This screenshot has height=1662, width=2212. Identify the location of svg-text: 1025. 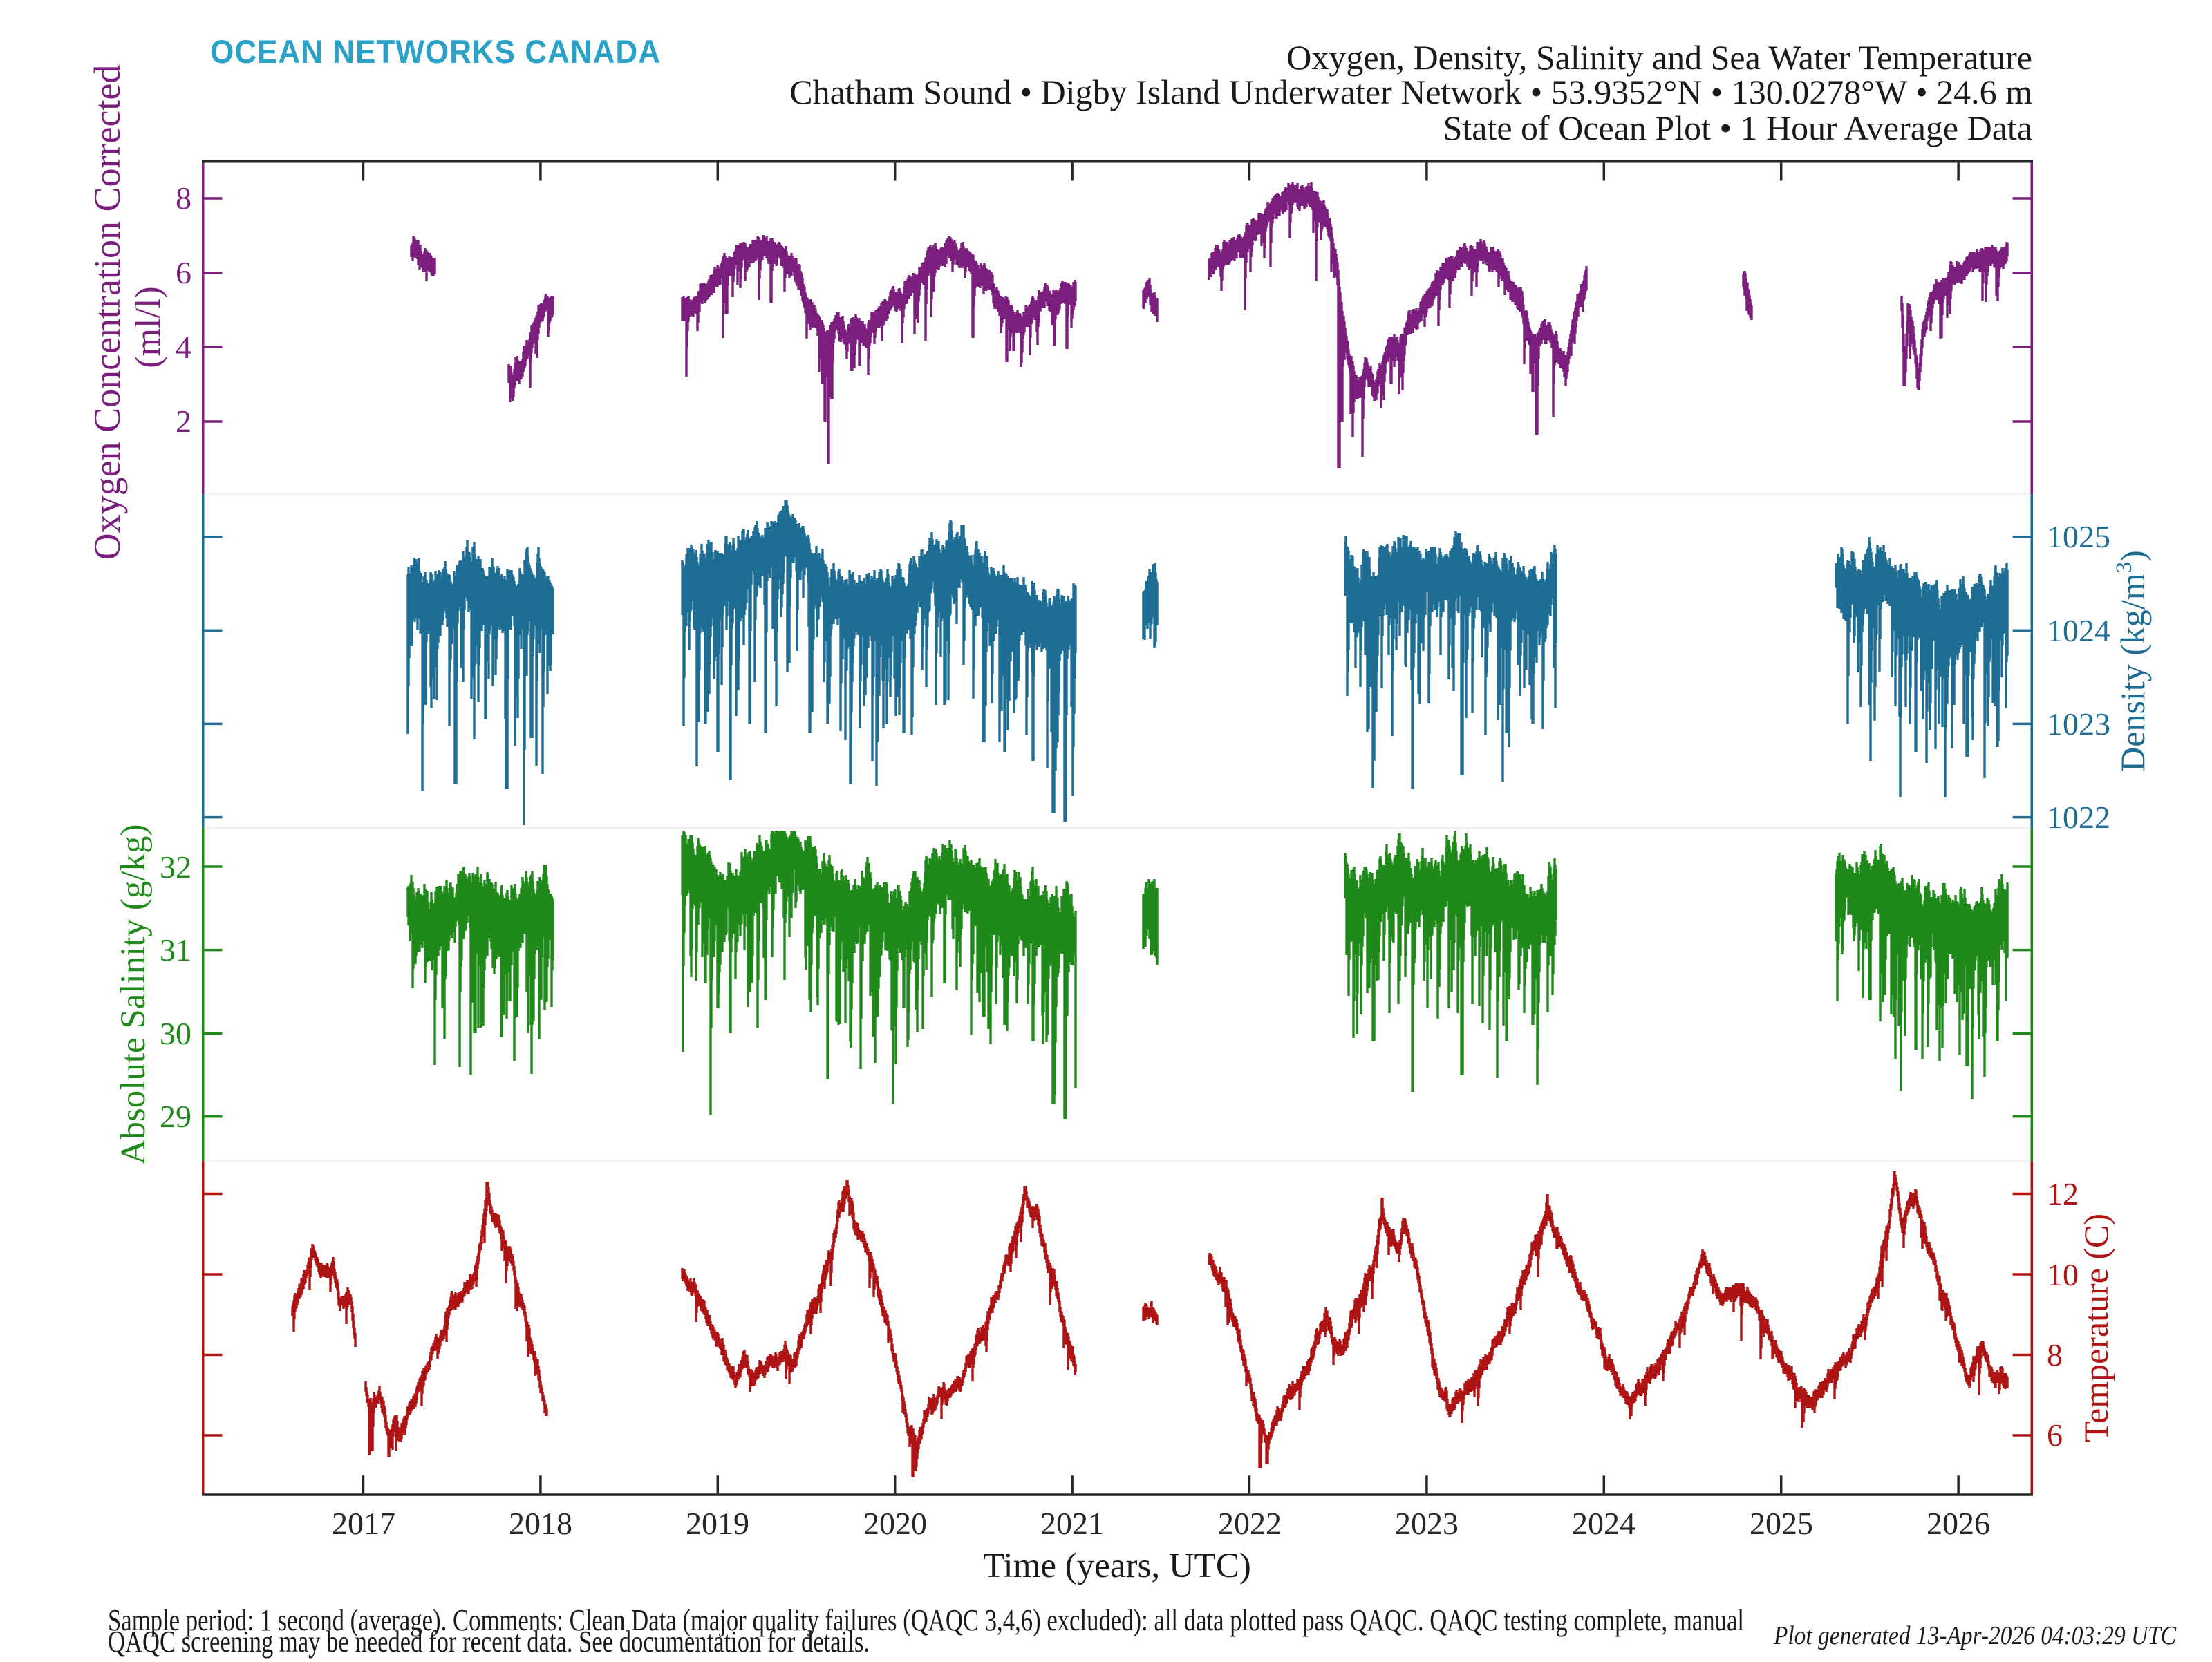
(2078, 537).